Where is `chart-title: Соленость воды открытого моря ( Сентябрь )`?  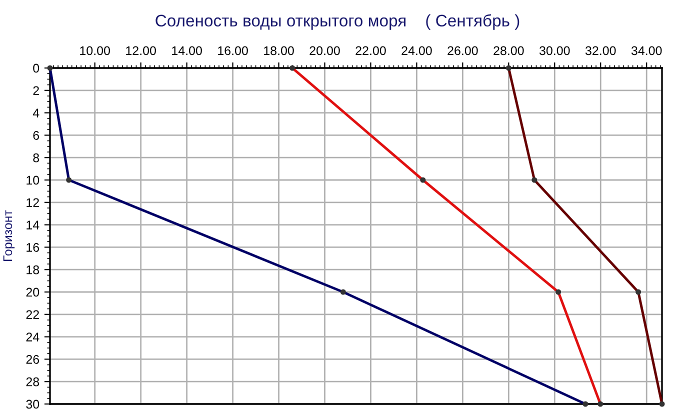 chart-title: Соленость воды открытого моря ( Сентябрь ) is located at coordinates (338, 22).